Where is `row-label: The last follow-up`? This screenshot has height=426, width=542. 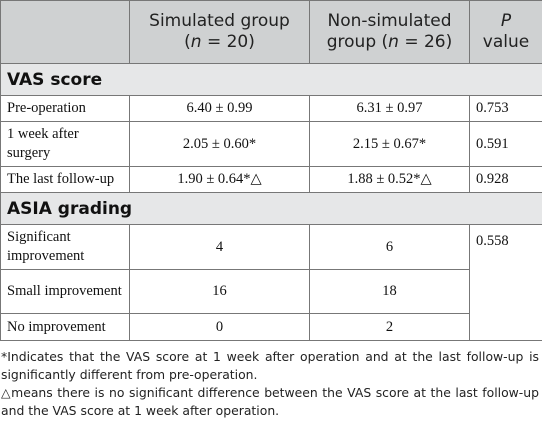 row-label: The last follow-up is located at coordinates (65, 179).